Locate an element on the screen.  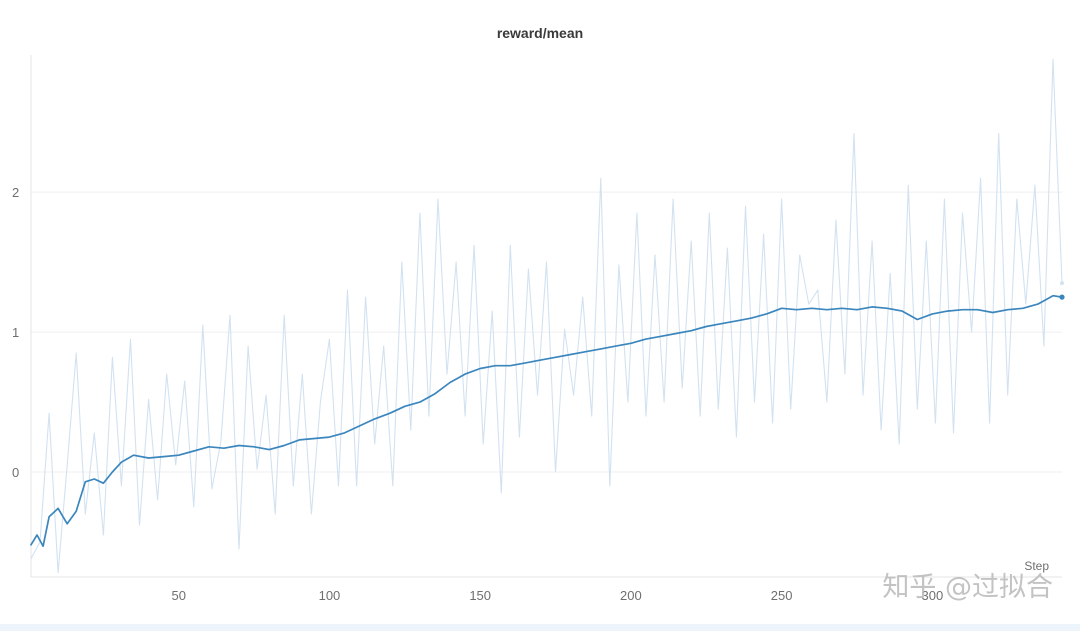
raw-series-end-point is located at coordinates (1062, 283).